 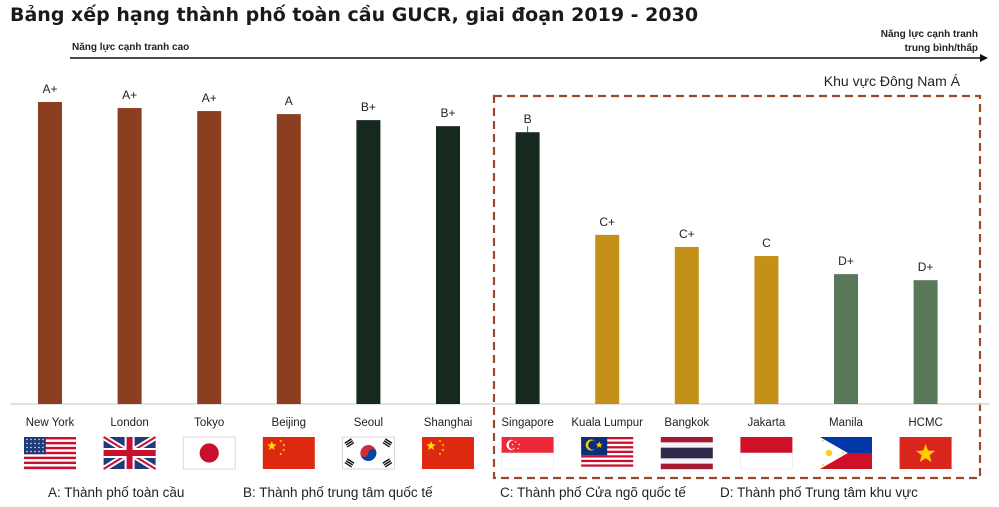 I want to click on competitiveness-arrow, so click(x=529, y=58).